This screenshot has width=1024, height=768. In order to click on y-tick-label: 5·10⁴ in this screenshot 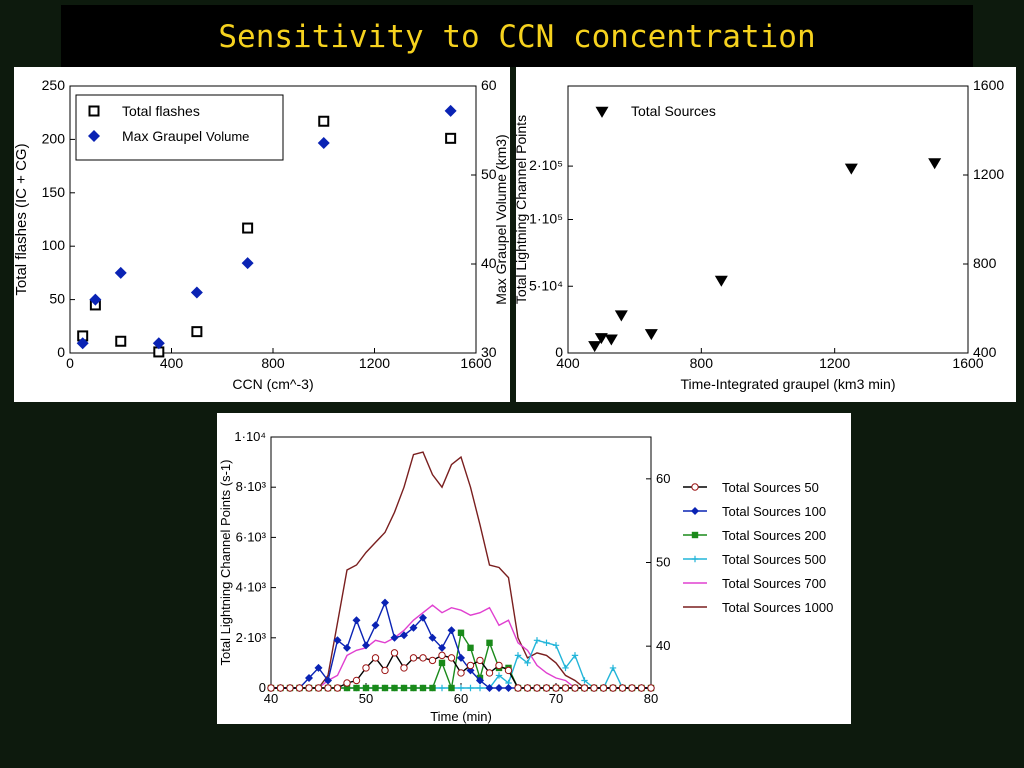, I will do `click(546, 285)`.